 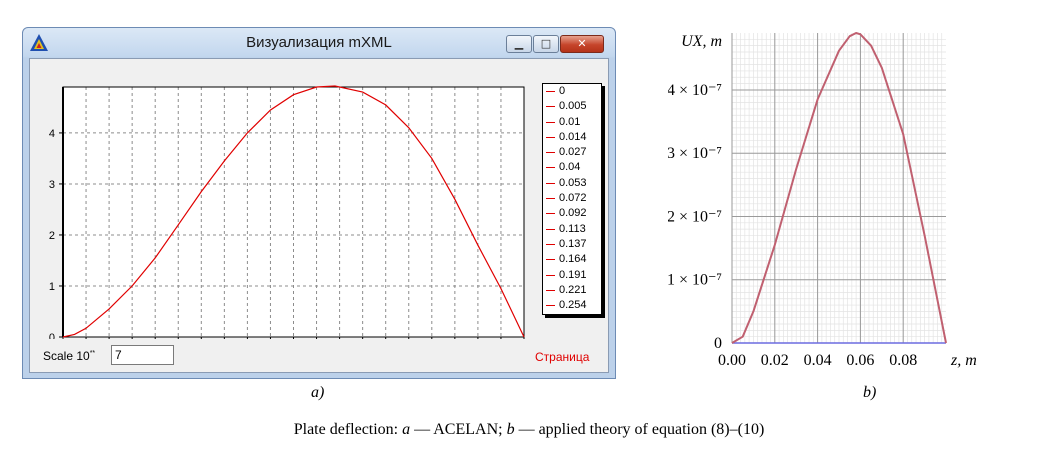 I want to click on caption-b-letter: b, so click(x=510, y=429).